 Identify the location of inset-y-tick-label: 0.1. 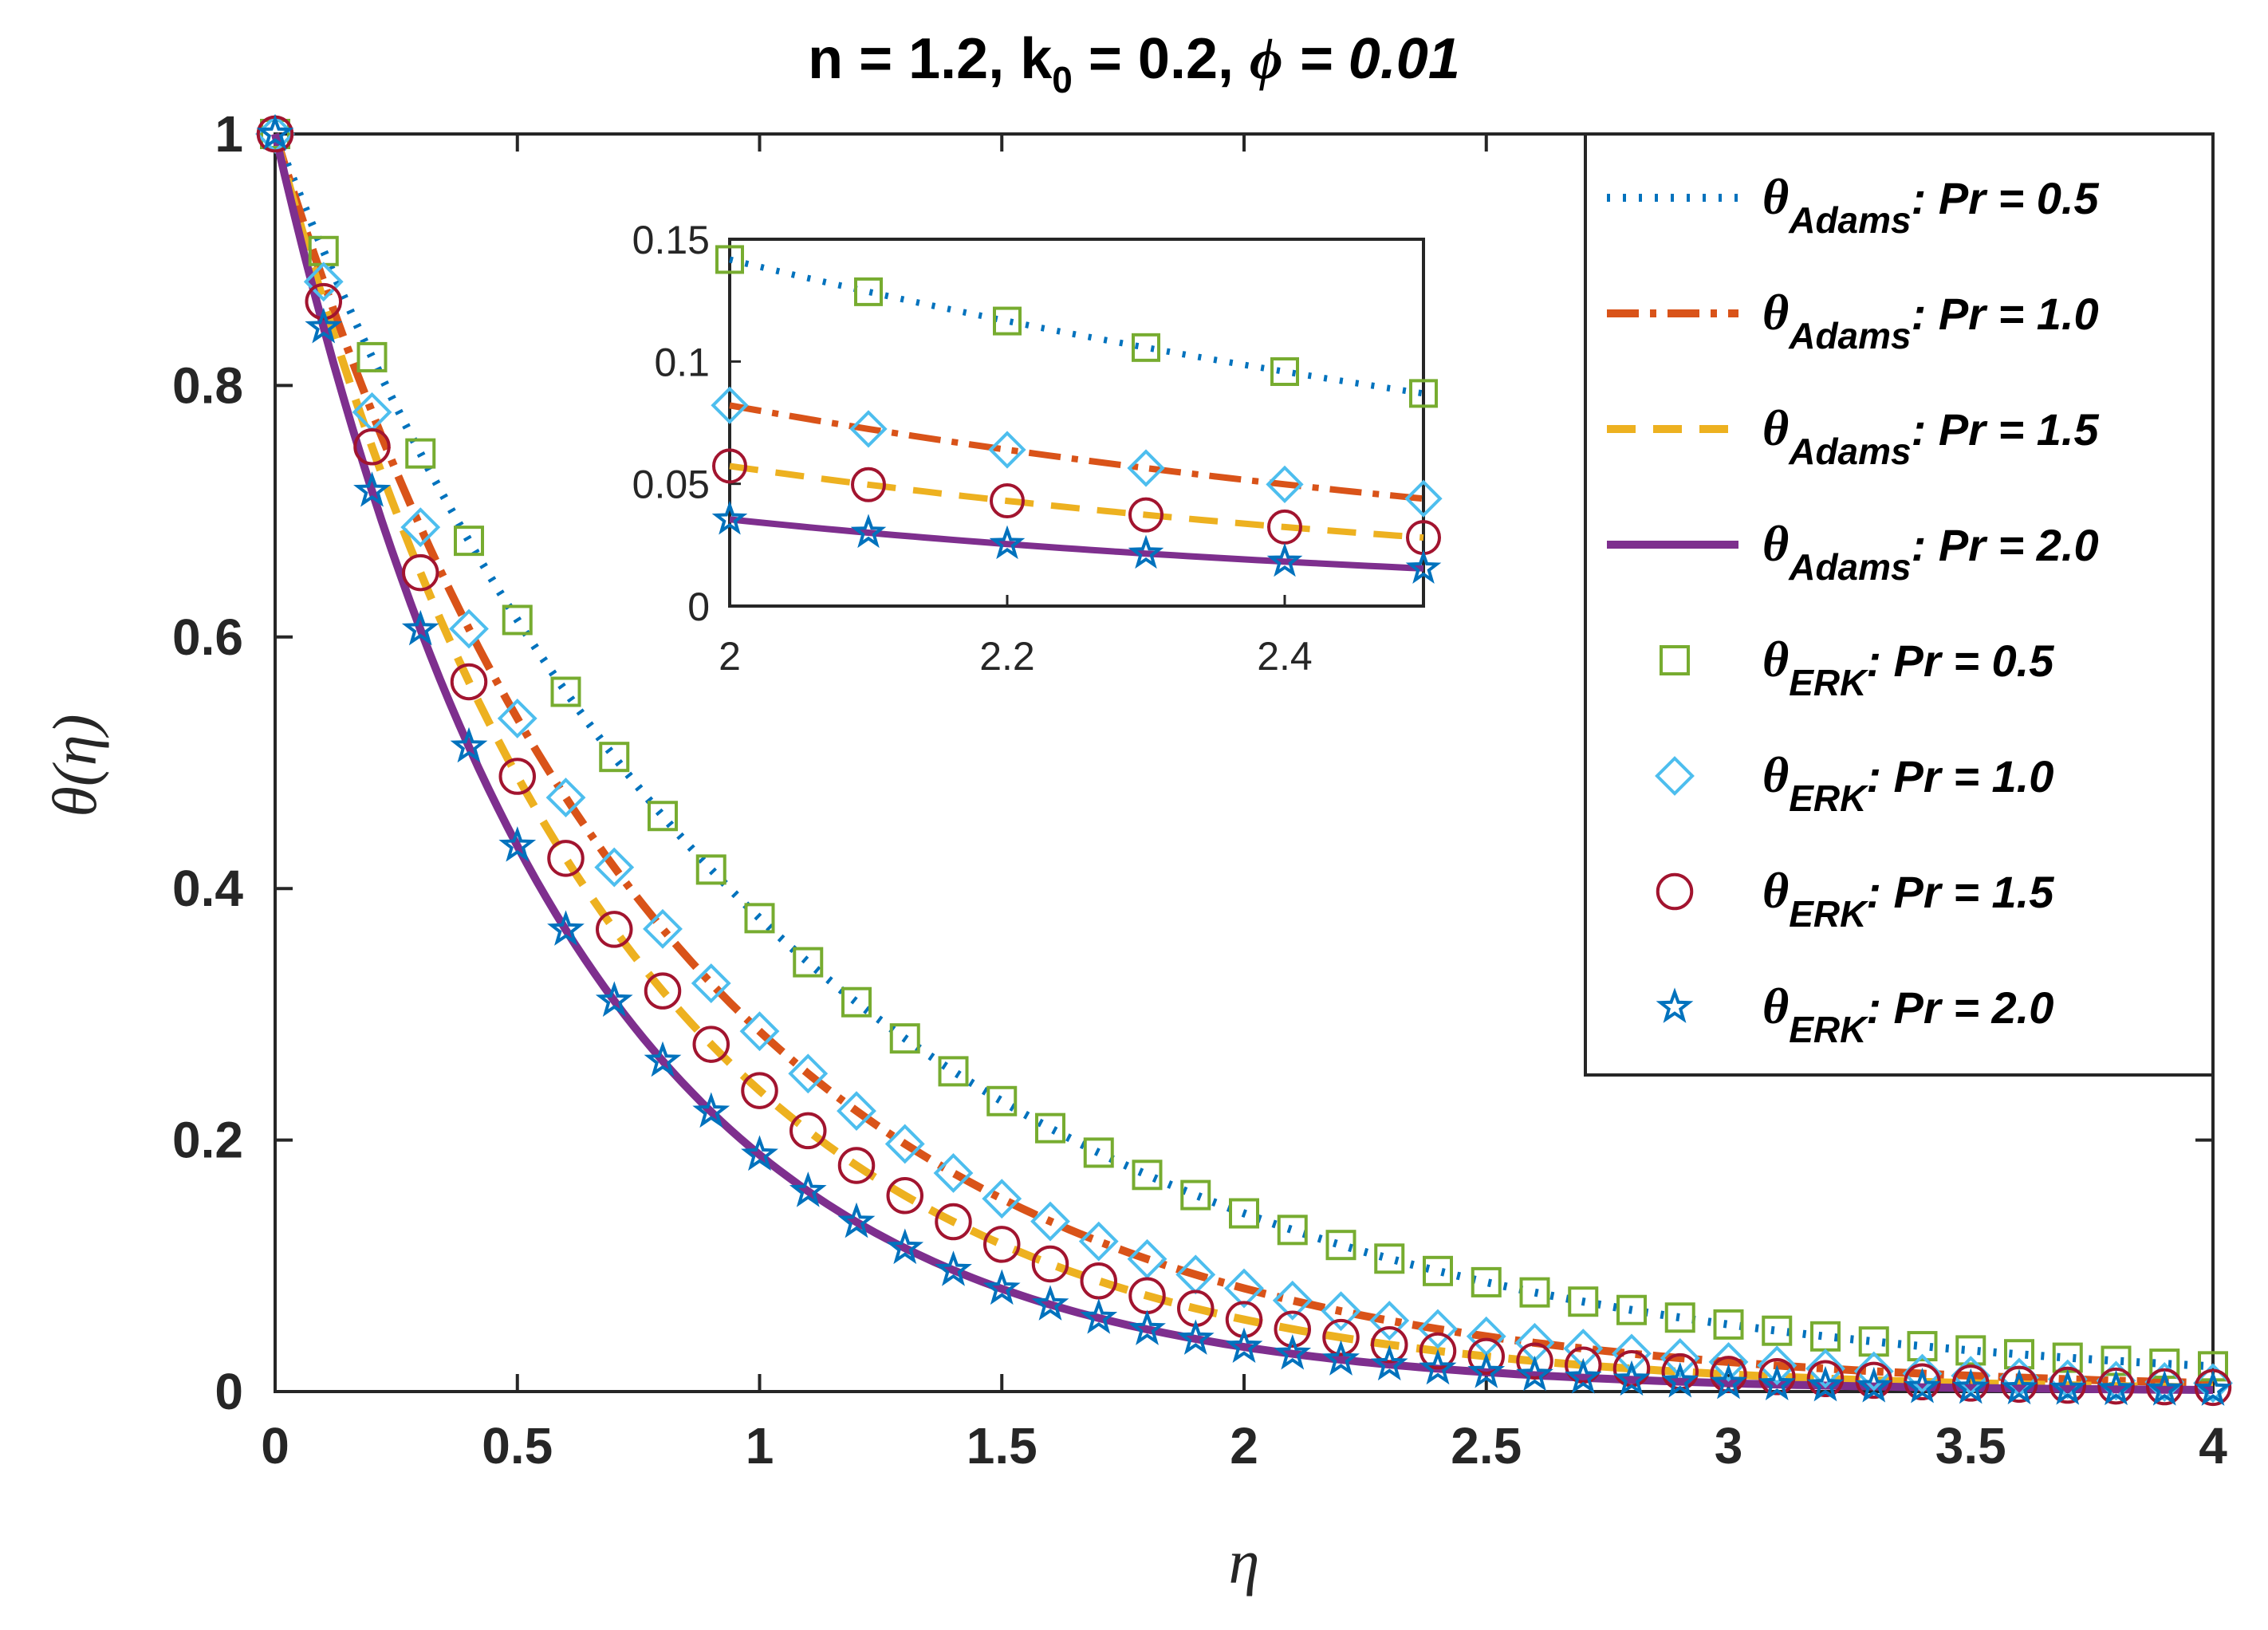
(682, 362).